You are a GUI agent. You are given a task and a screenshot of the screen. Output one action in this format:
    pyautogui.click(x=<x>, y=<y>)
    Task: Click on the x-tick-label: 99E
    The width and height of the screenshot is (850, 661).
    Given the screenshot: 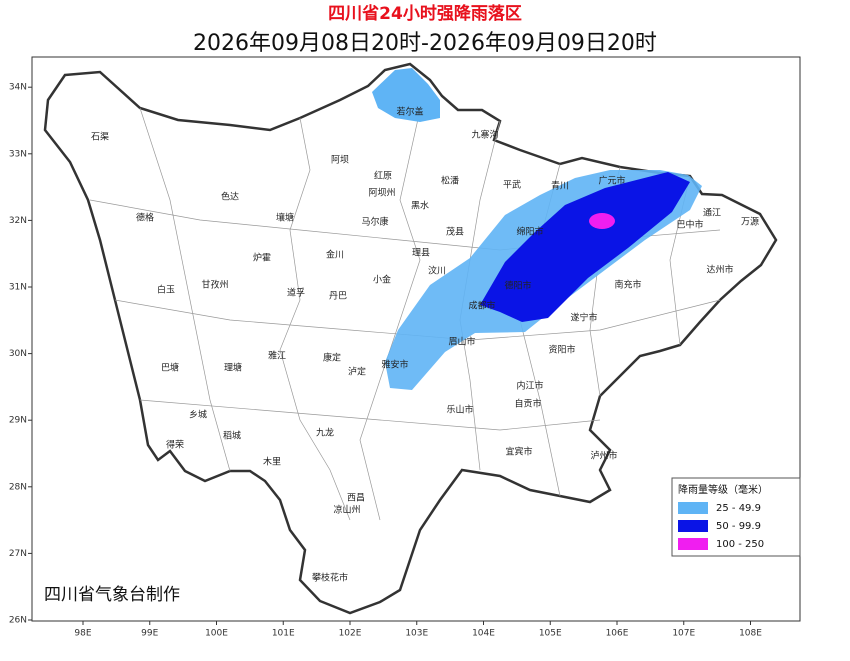 What is the action you would take?
    pyautogui.click(x=149, y=634)
    